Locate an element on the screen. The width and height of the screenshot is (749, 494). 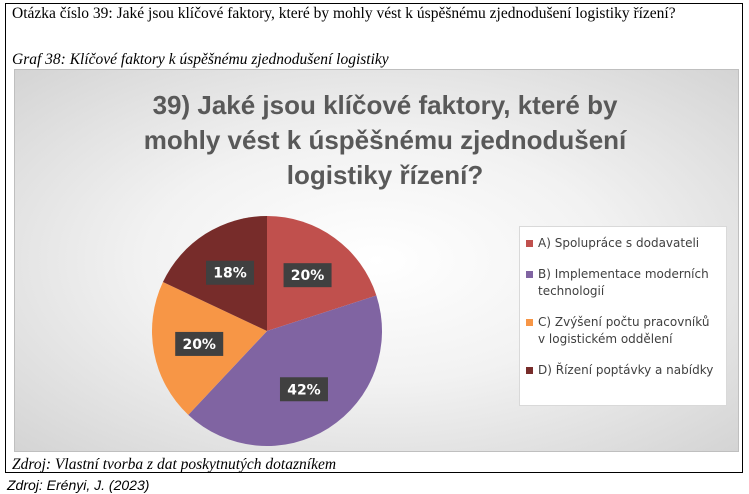
legend-entry: A) Spolupráce s dodavateli is located at coordinates (623, 243).